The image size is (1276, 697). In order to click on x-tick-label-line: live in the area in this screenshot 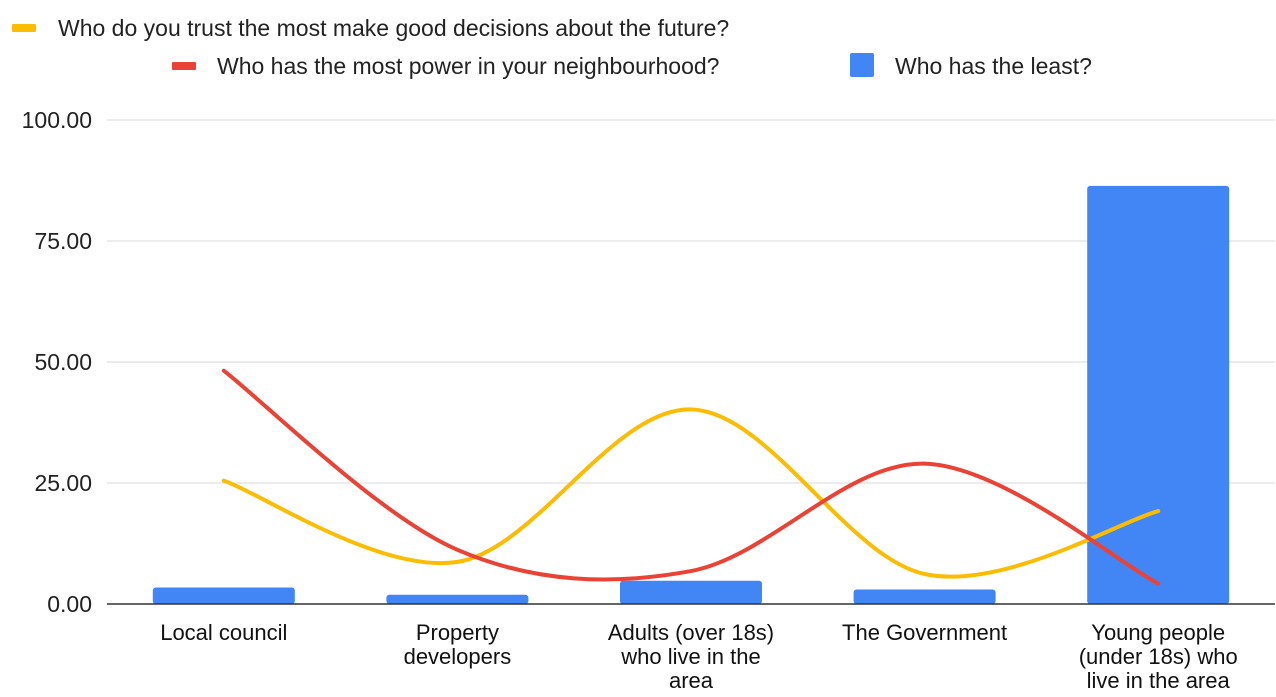, I will do `click(1159, 680)`.